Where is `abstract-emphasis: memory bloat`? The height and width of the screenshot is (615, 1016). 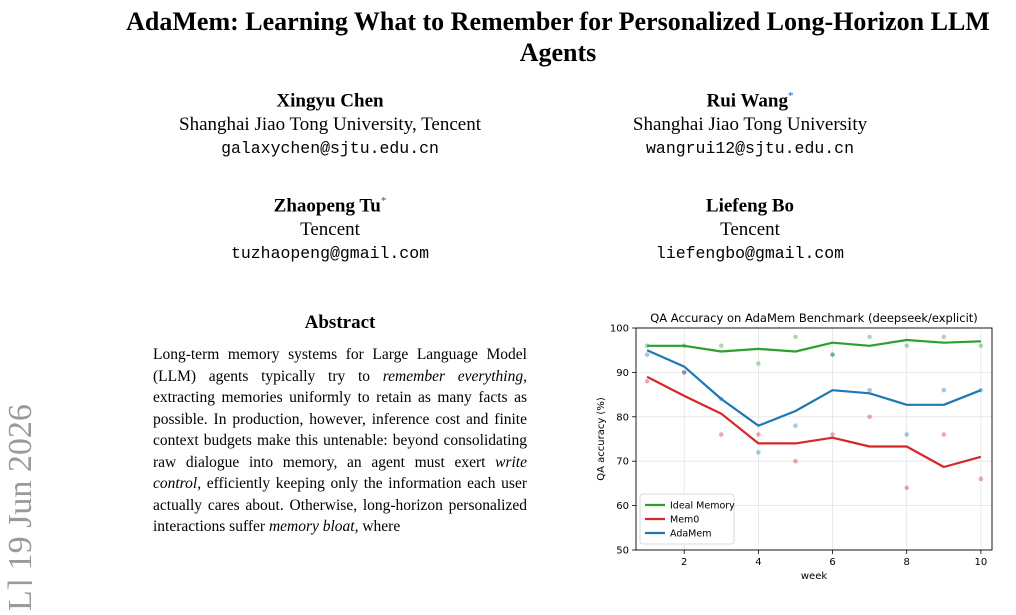
abstract-emphasis: memory bloat is located at coordinates (311, 526).